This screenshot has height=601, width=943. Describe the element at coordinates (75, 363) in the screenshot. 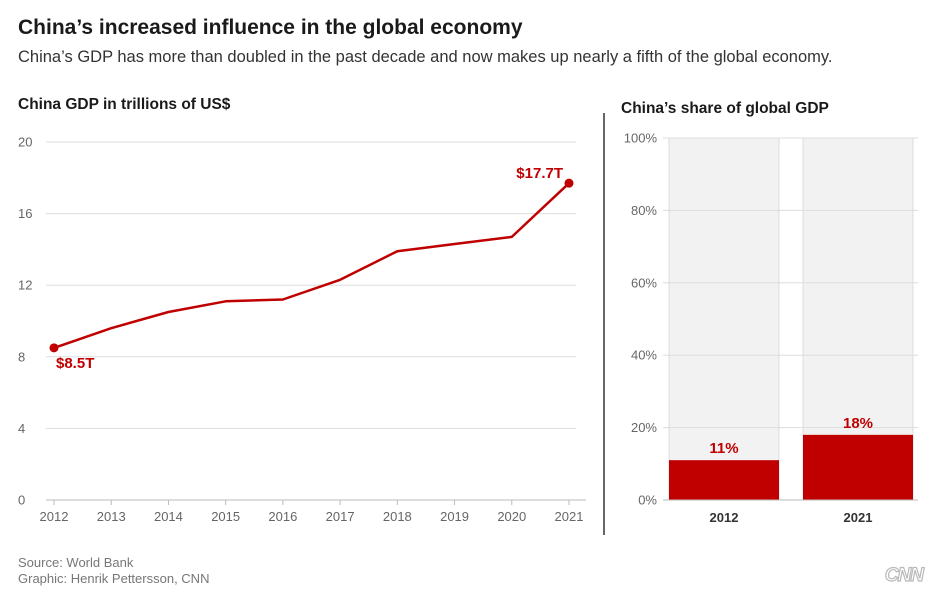

I see `data-label: $8.5T` at that location.